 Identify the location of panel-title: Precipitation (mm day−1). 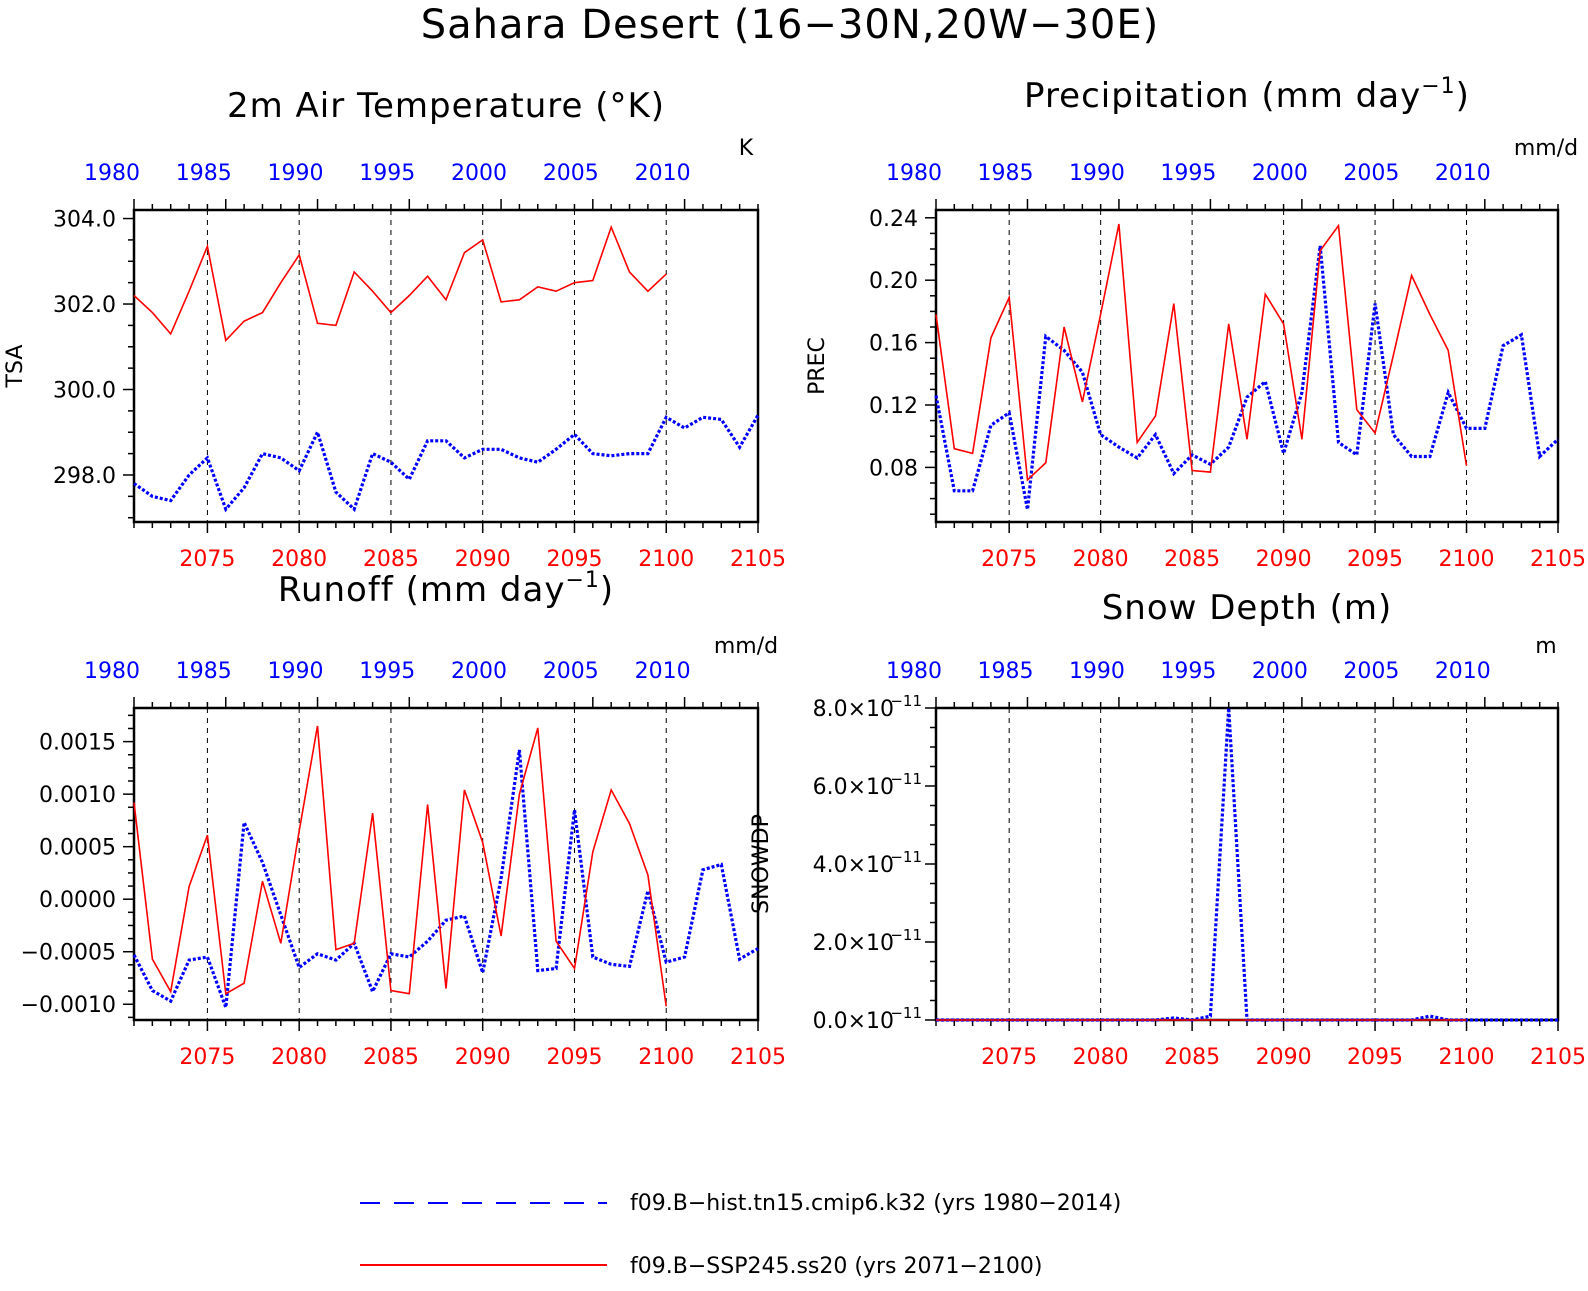
(1247, 95).